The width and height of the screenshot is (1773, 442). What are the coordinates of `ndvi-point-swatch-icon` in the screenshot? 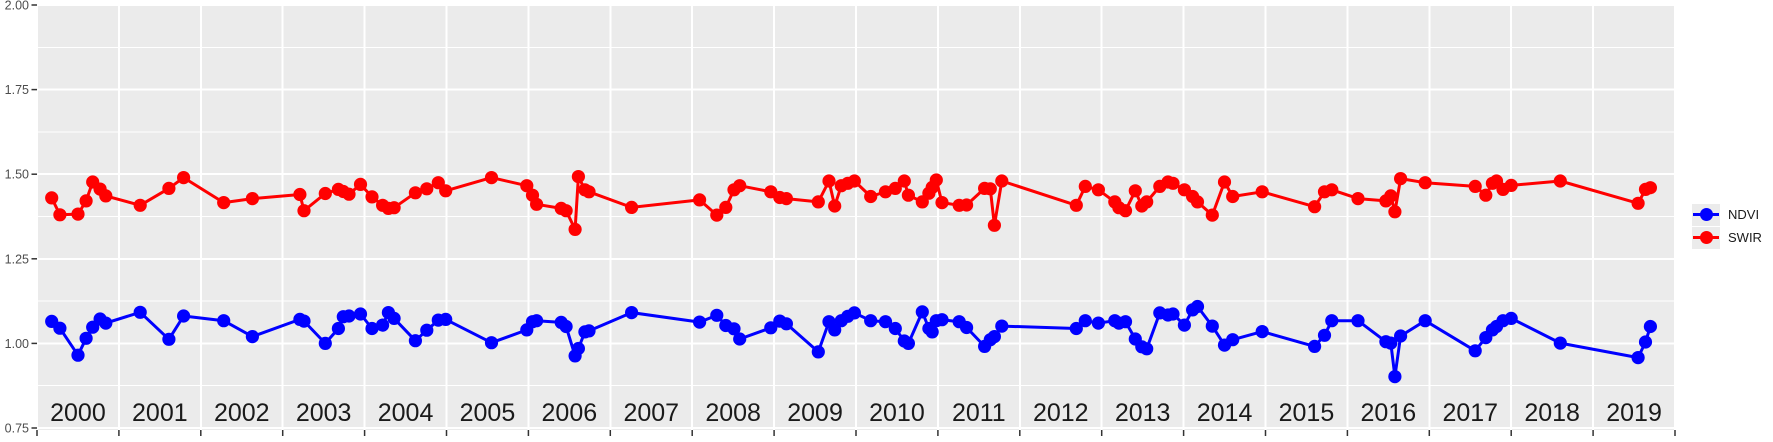 It's located at (1706, 214).